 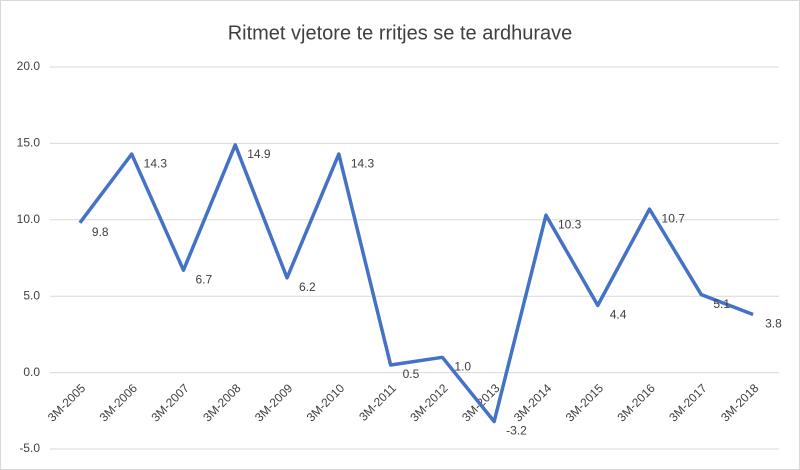 I want to click on data-label: 10.3, so click(x=570, y=224).